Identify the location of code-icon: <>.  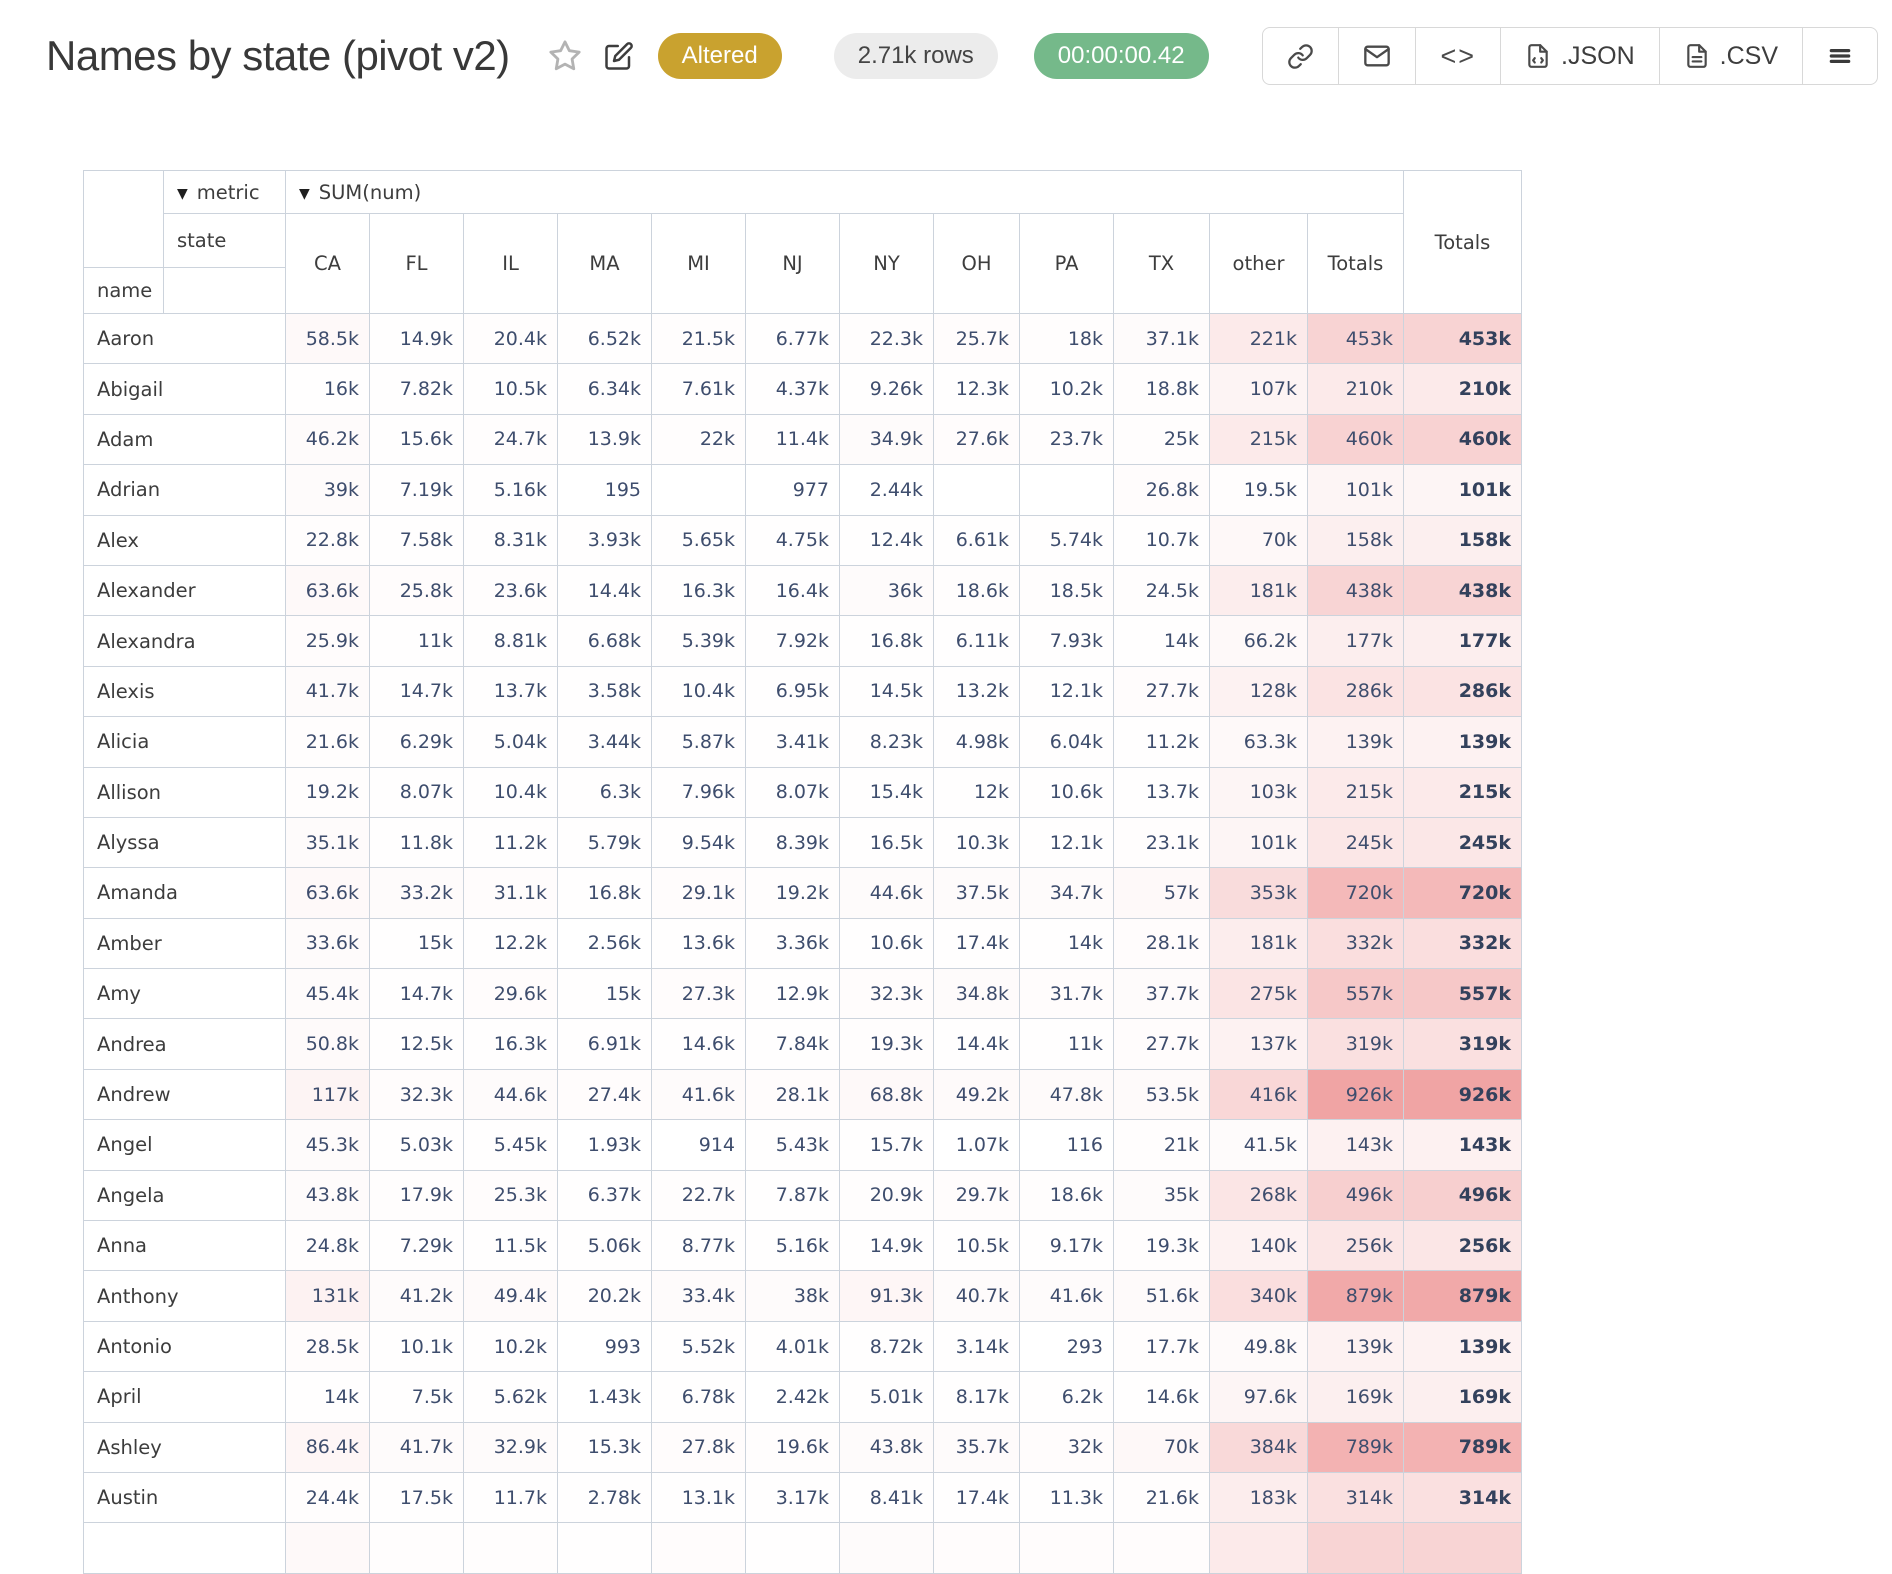
(1458, 55).